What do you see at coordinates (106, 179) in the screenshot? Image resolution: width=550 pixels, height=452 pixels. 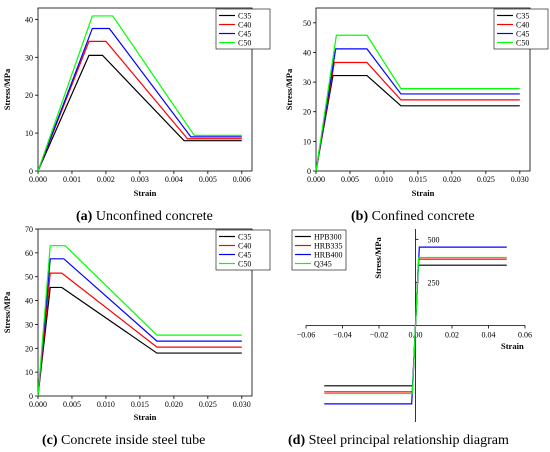 I see `x-tick-label: 0.002` at bounding box center [106, 179].